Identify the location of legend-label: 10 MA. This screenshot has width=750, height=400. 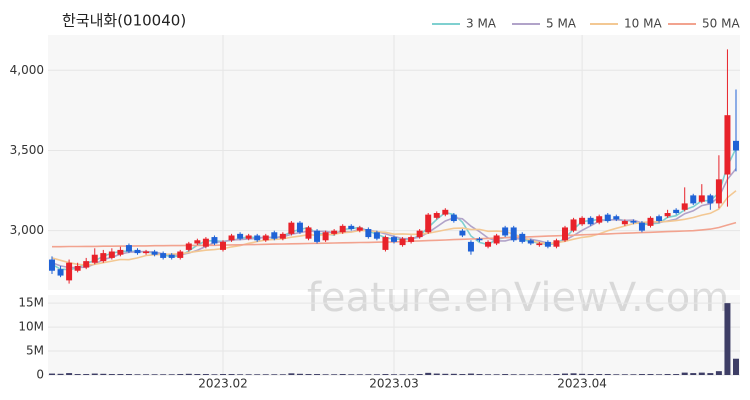
(643, 24).